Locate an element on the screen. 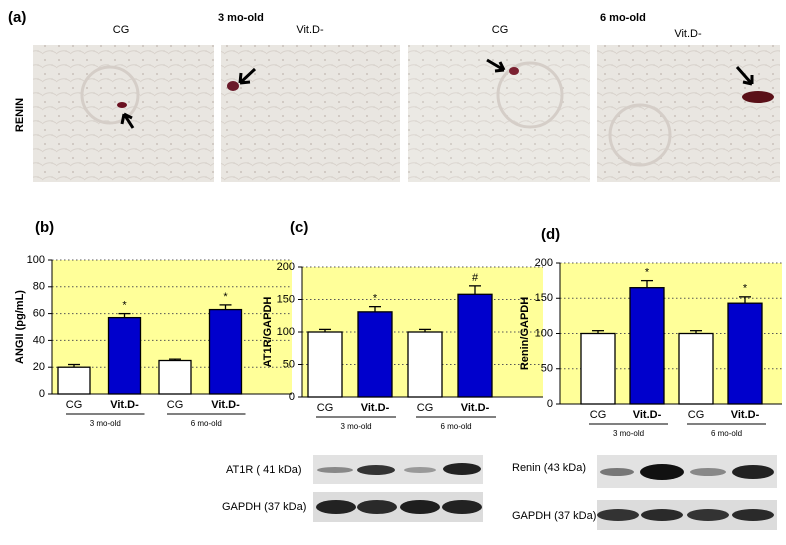  y-axis-label: Renin/GAPDH is located at coordinates (525, 333).